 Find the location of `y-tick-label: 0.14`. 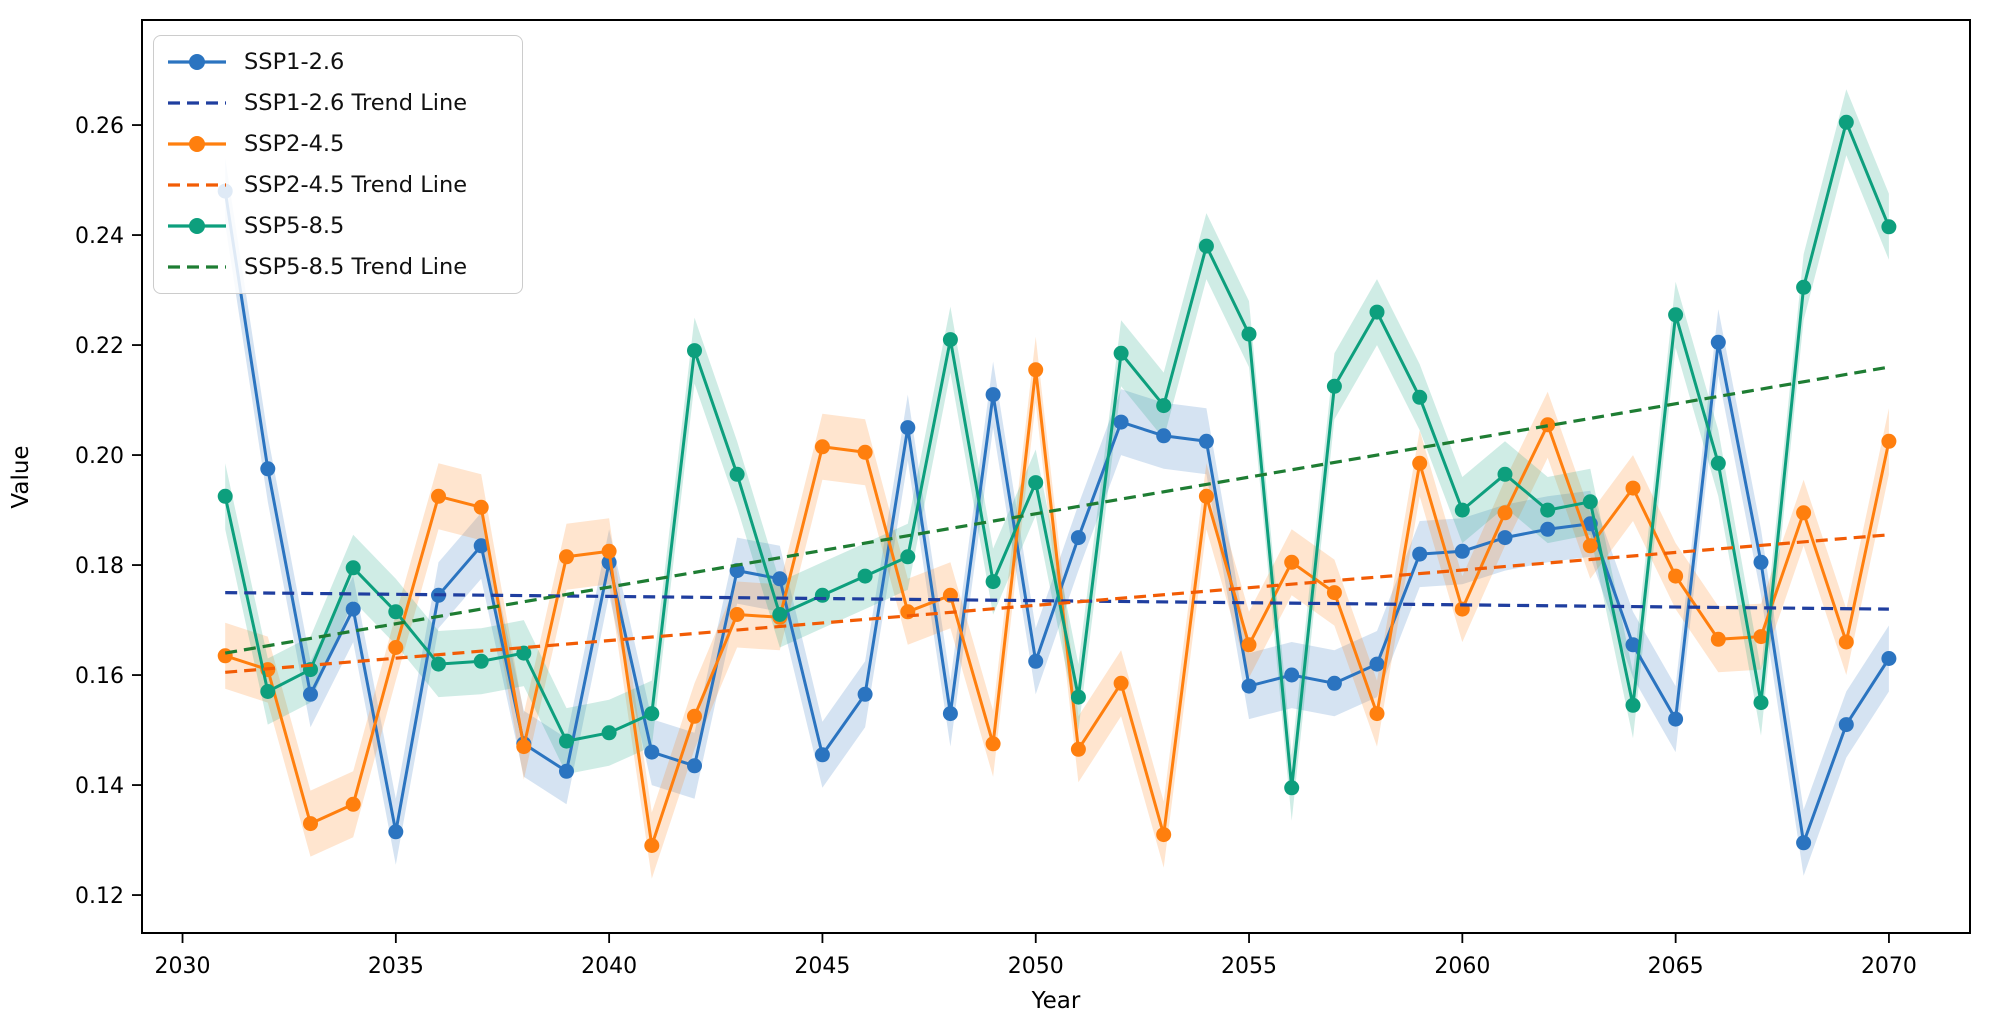

y-tick-label: 0.14 is located at coordinates (99, 786).